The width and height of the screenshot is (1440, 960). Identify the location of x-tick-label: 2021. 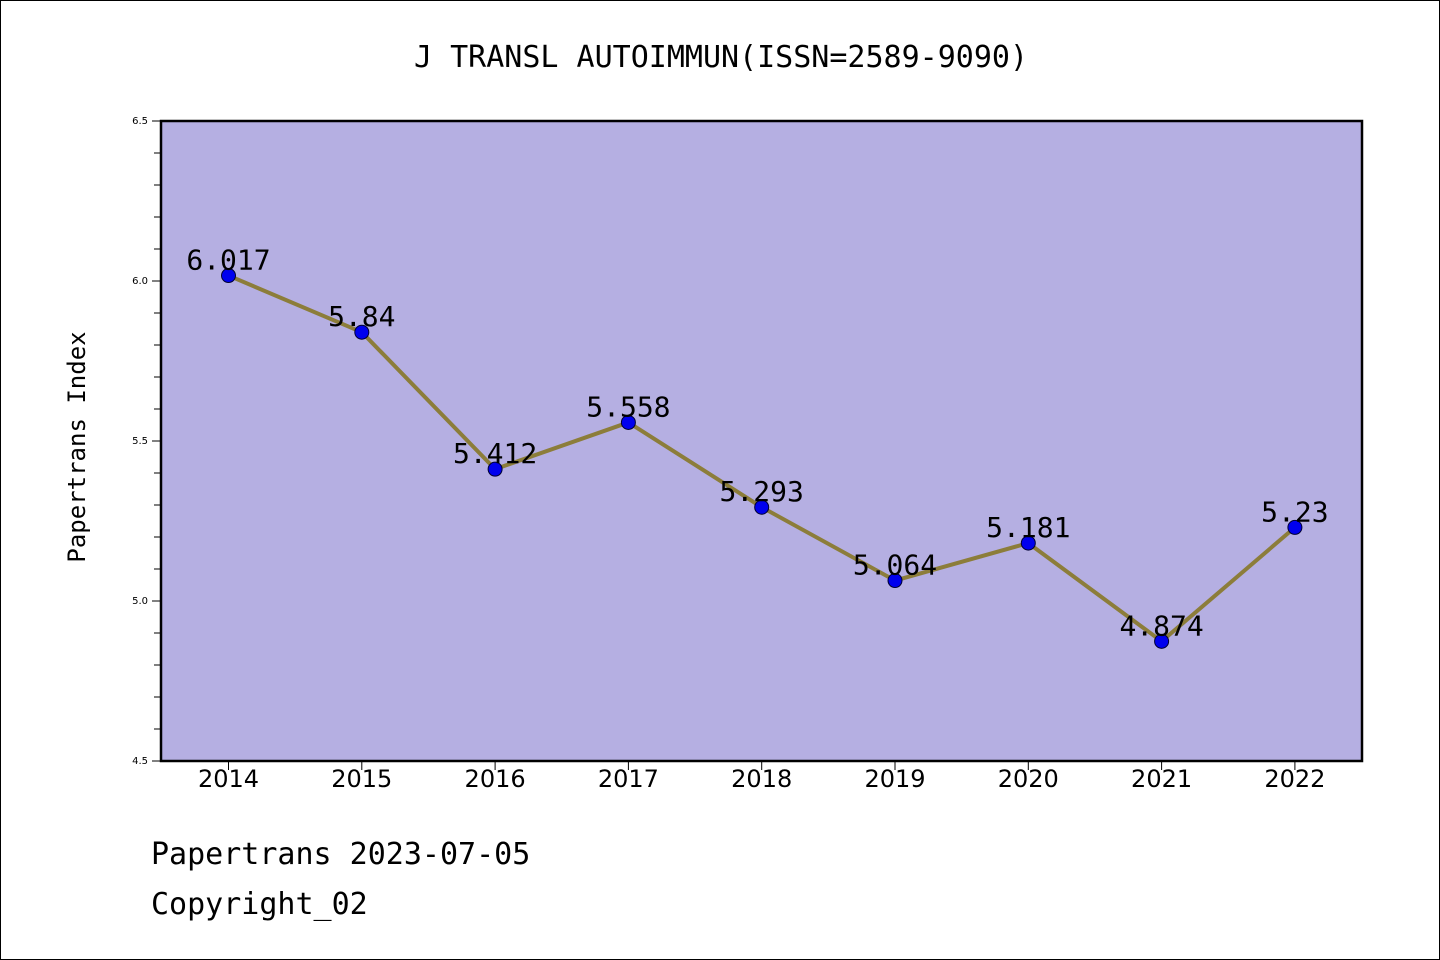
(1161, 779).